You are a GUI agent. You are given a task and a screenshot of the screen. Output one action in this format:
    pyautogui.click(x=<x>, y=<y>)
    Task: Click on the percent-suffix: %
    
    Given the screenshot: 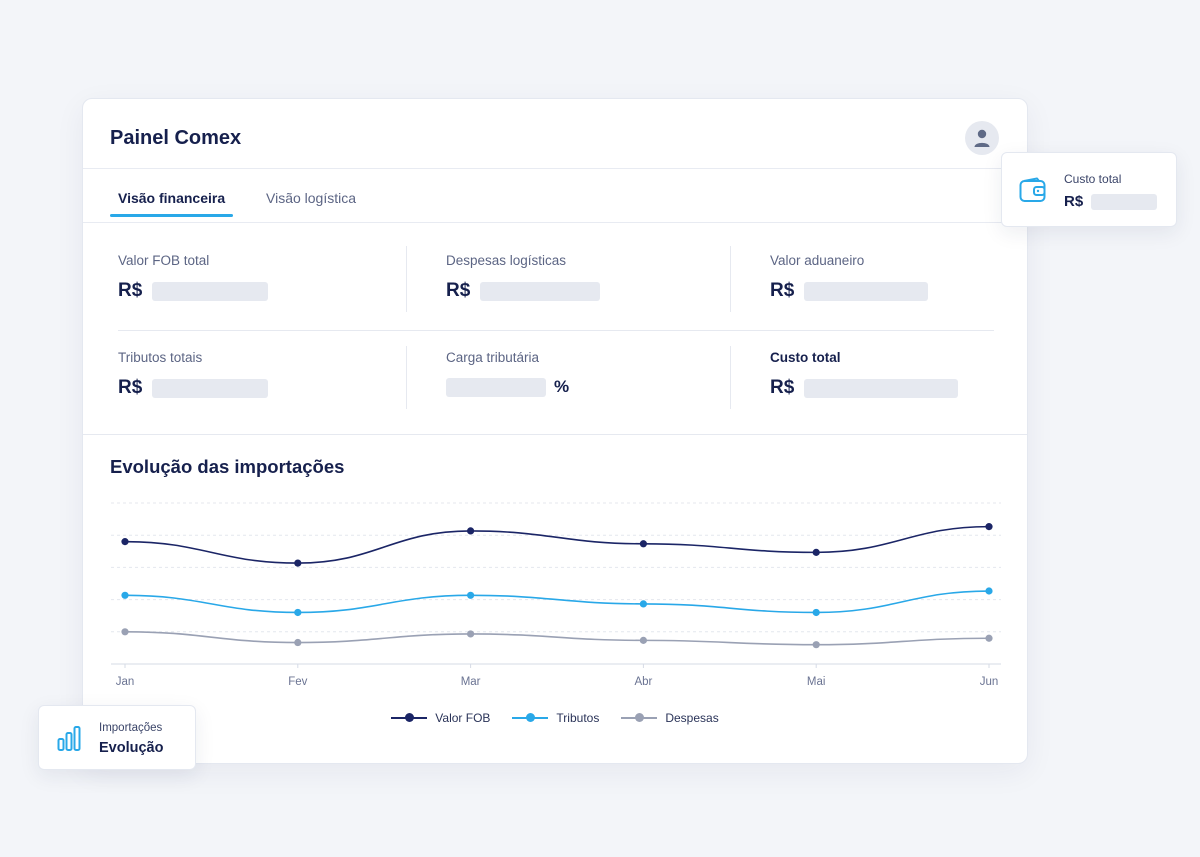 What is the action you would take?
    pyautogui.click(x=562, y=386)
    